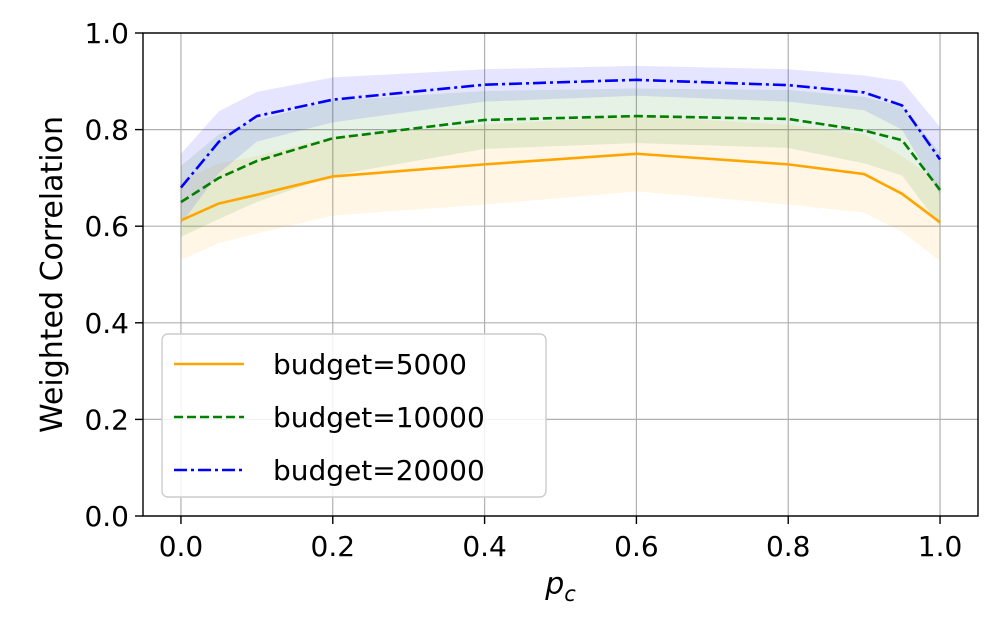 Image resolution: width=996 pixels, height=623 pixels. I want to click on y-tick-label: 0.2, so click(106, 419).